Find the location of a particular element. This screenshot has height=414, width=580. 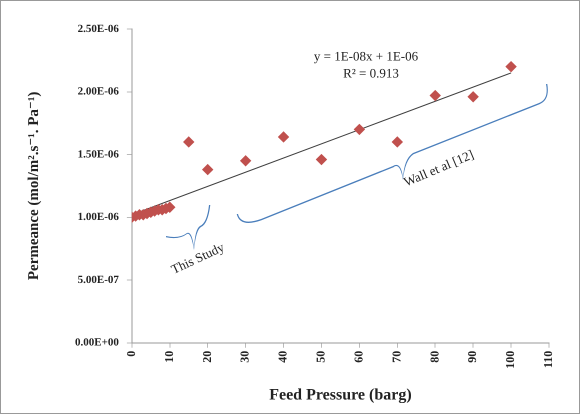

x-tick-label: 20 is located at coordinates (207, 356).